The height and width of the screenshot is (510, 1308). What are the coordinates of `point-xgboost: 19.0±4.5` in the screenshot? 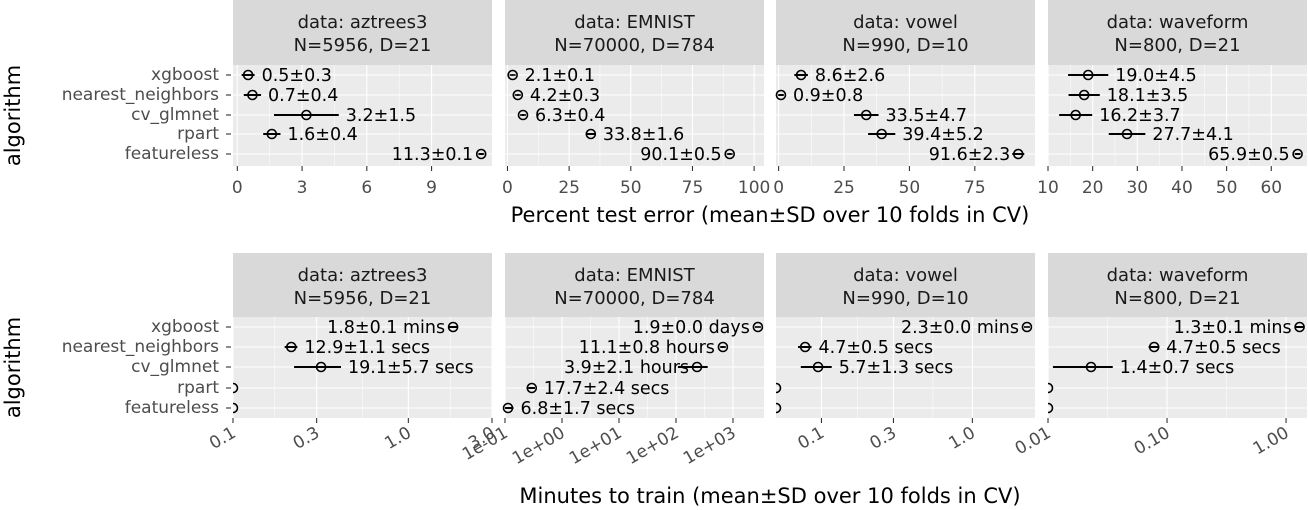 It's located at (1132, 76).